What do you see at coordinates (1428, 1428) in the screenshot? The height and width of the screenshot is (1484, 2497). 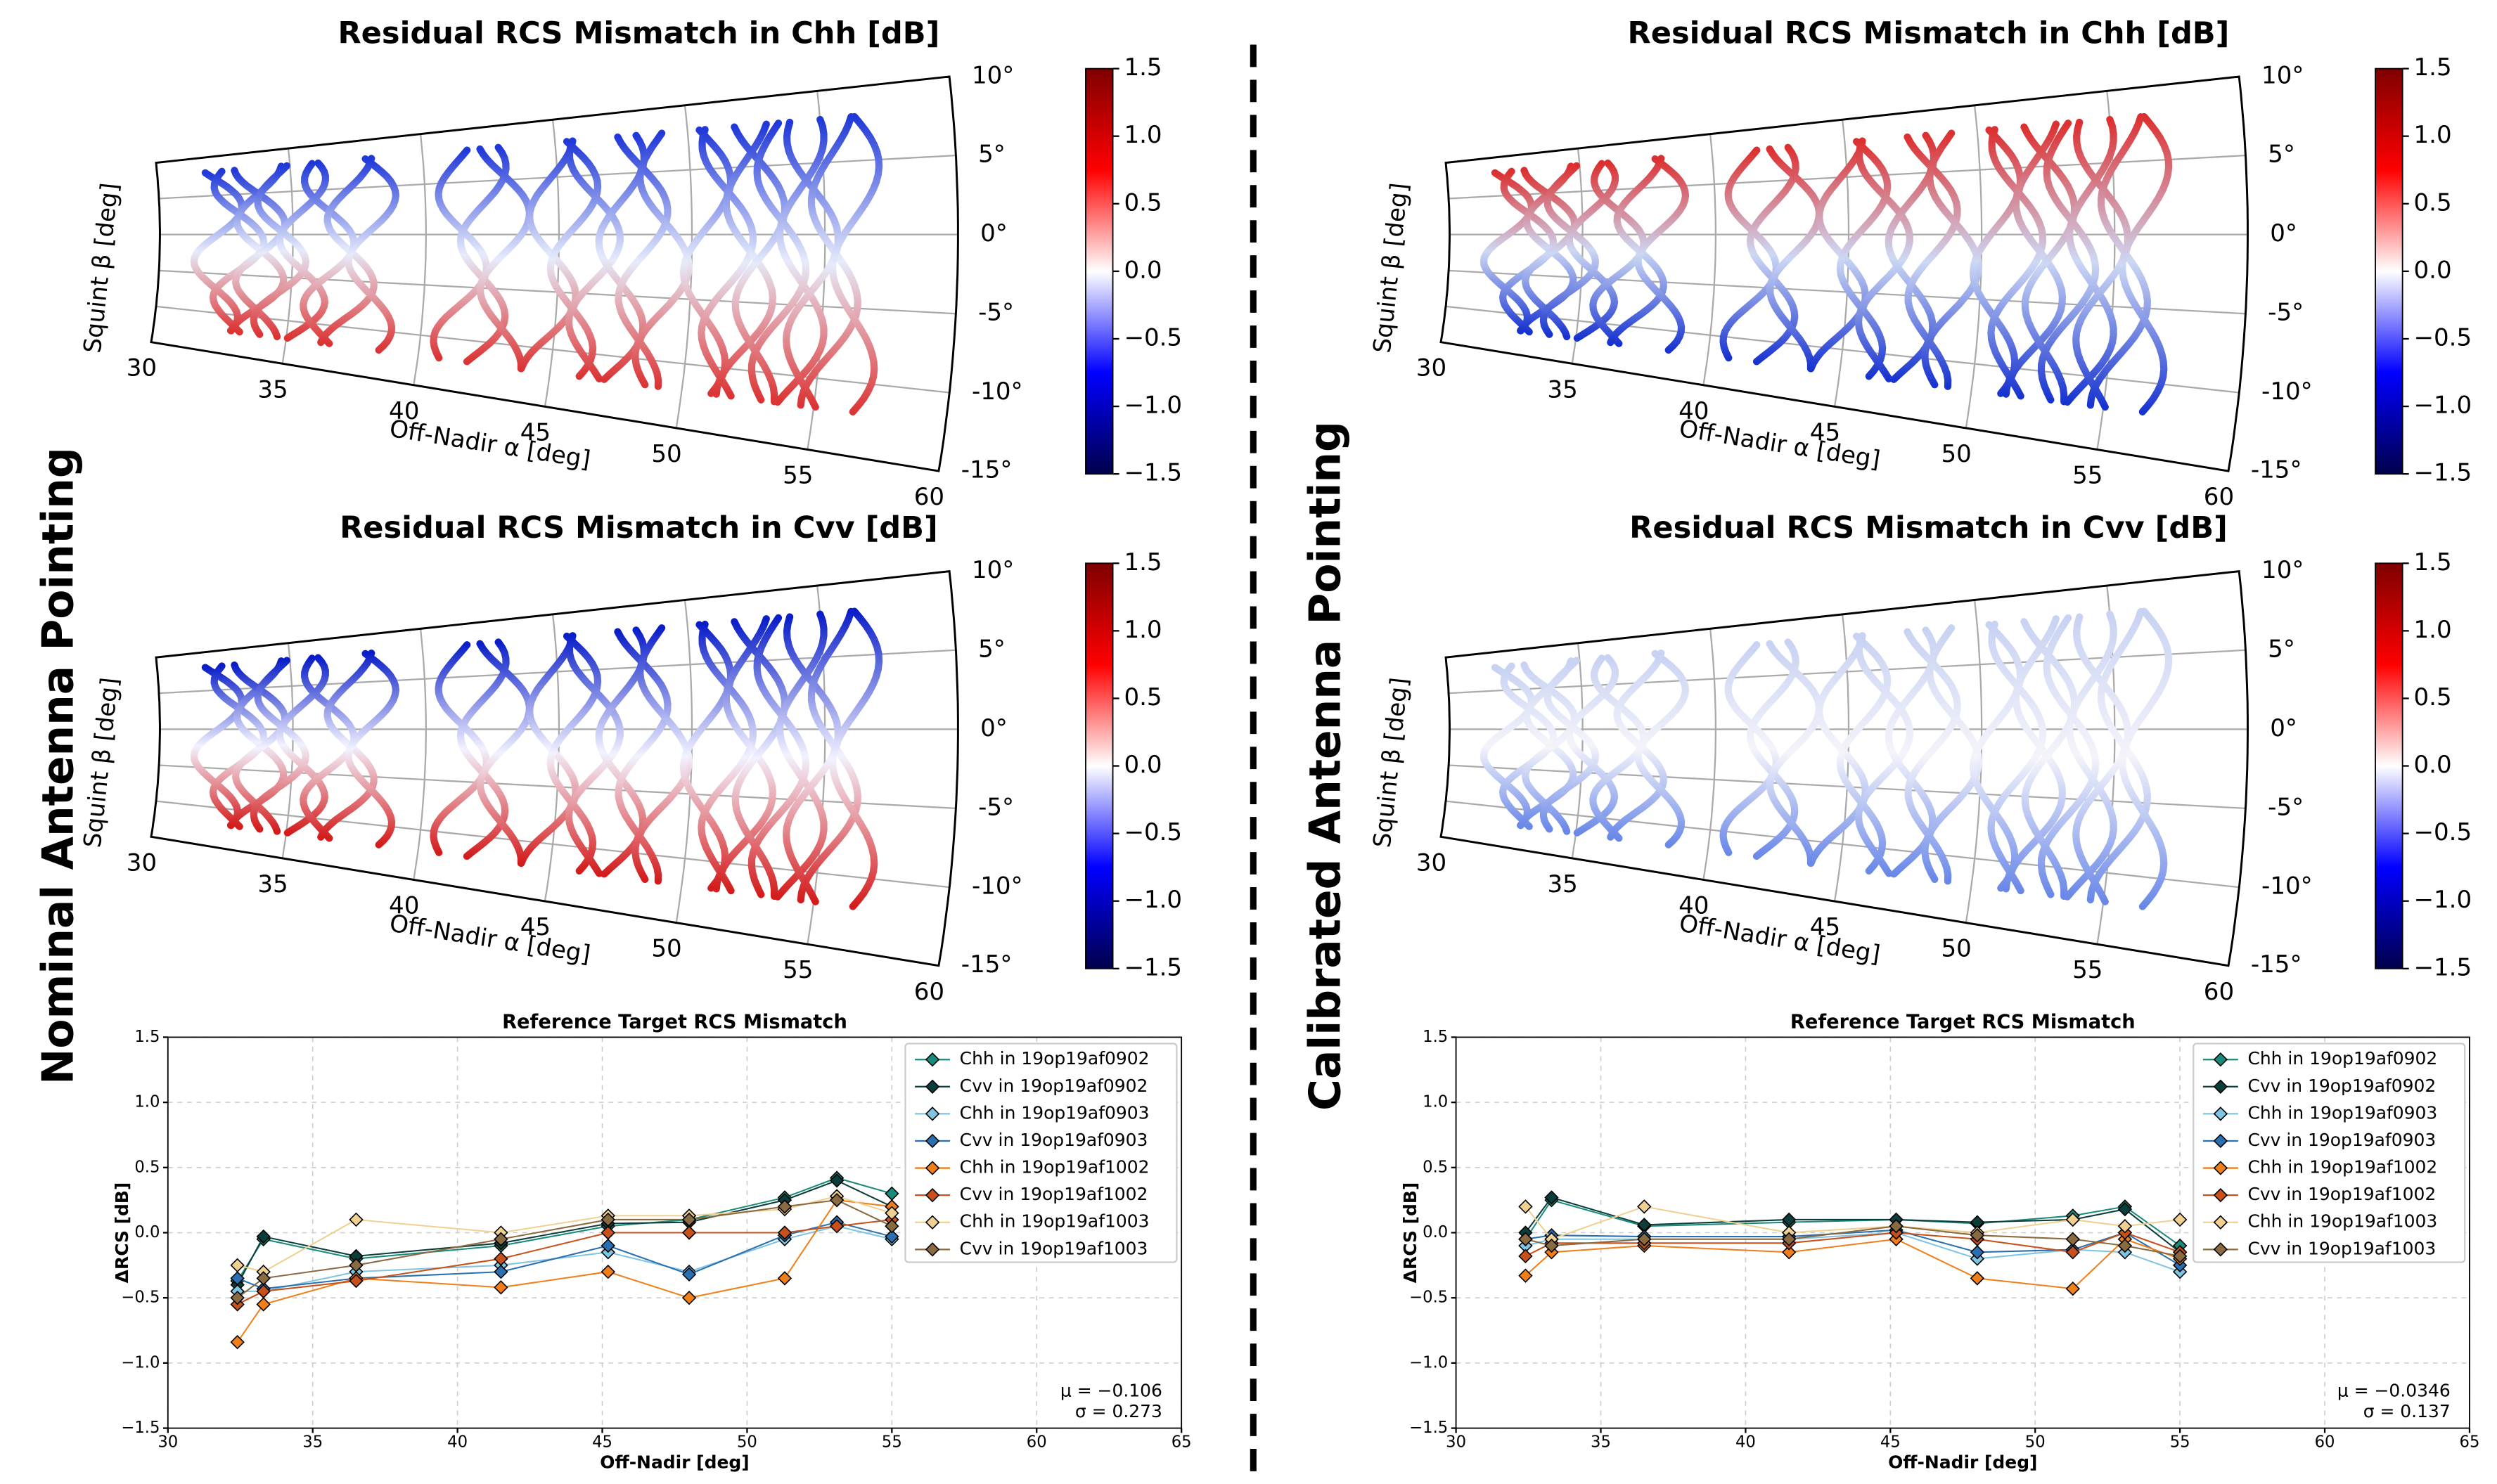 I see `y-tick-label: −1.5` at bounding box center [1428, 1428].